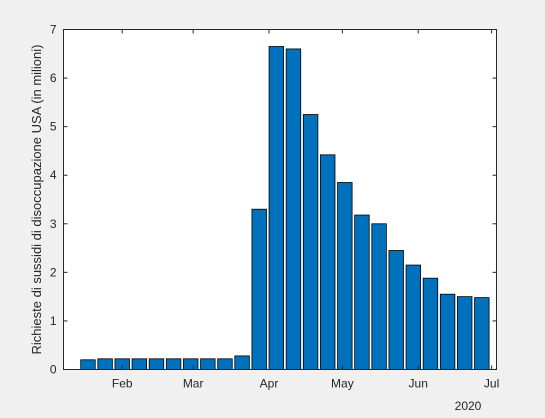 This screenshot has height=418, width=545. Describe the element at coordinates (53, 175) in the screenshot. I see `y-tick-label: 4` at that location.